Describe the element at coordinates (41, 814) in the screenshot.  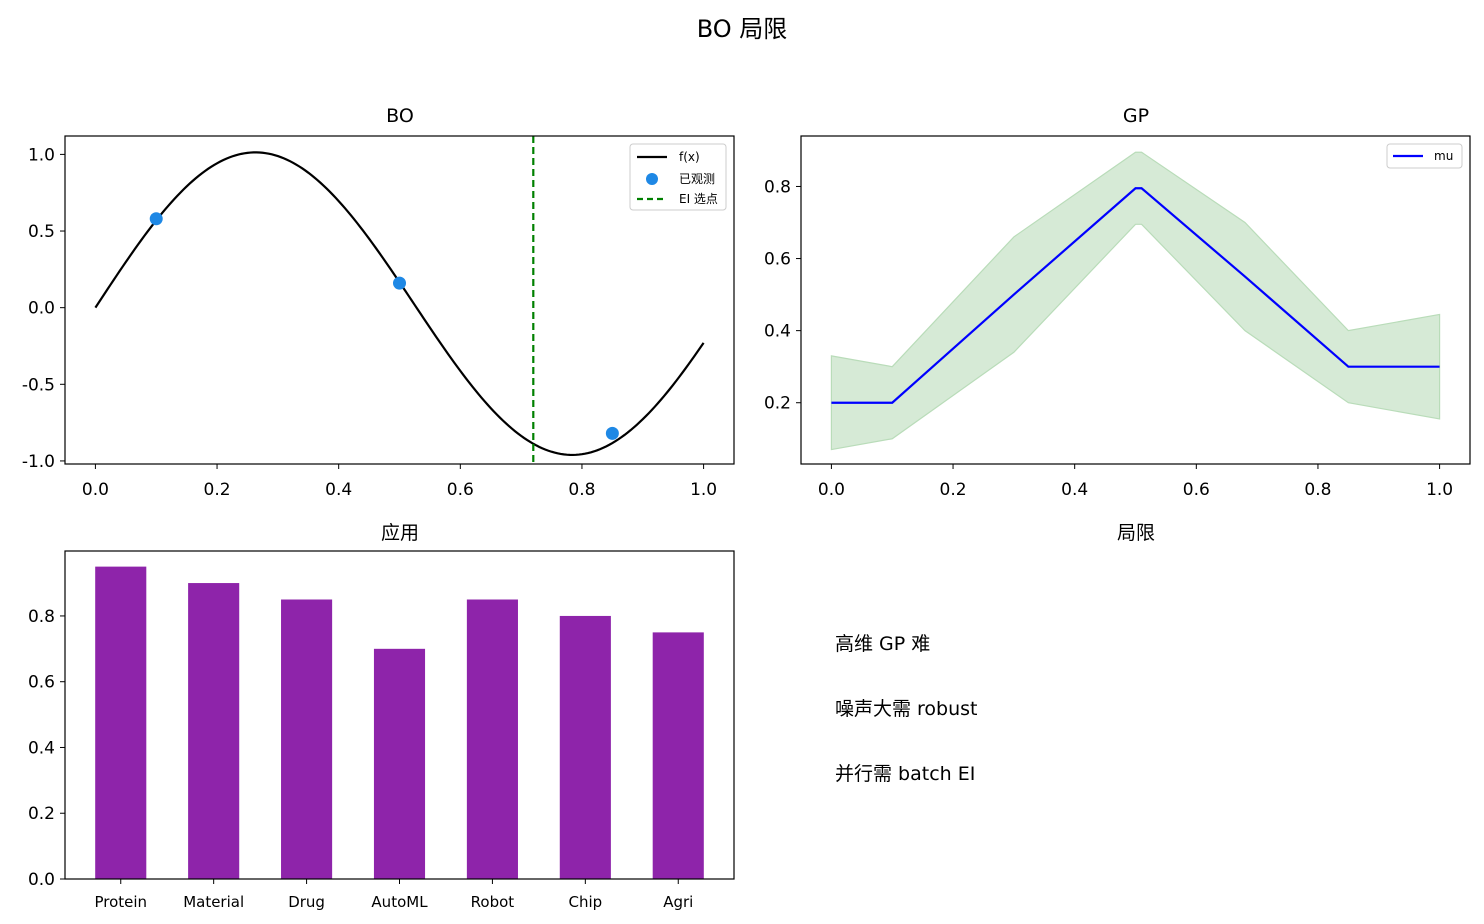
I see `bar-ytick-label: 0.2` at that location.